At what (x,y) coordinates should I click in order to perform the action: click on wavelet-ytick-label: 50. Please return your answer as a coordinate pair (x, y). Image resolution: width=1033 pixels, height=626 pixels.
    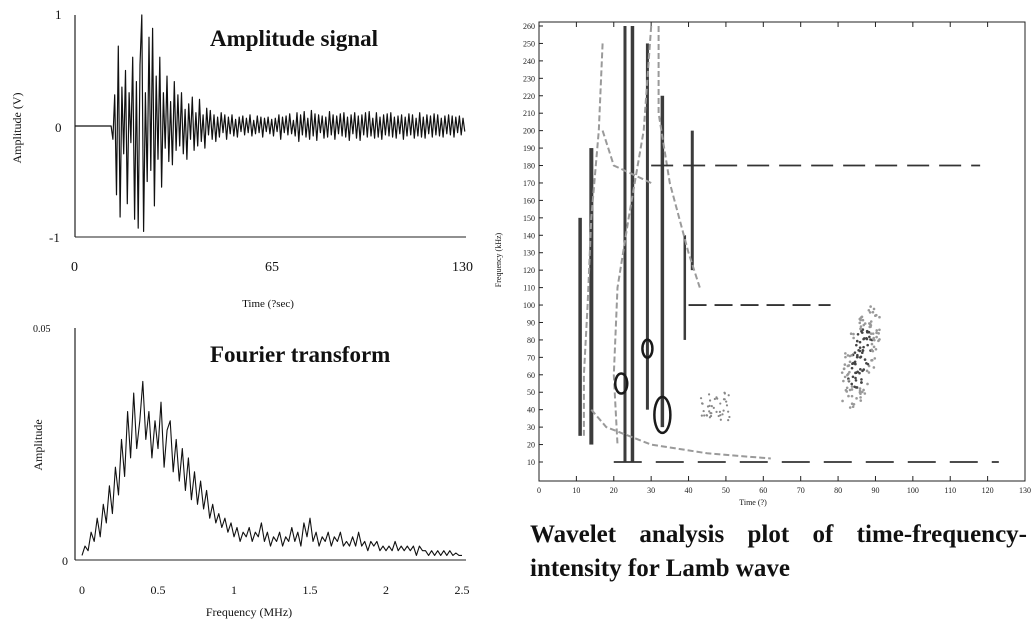
    Looking at the image, I should click on (531, 392).